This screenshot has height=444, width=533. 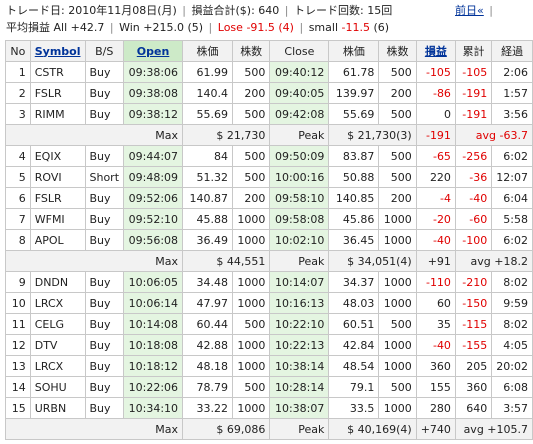 What do you see at coordinates (512, 93) in the screenshot?
I see `elapsed-cell: 1:57` at bounding box center [512, 93].